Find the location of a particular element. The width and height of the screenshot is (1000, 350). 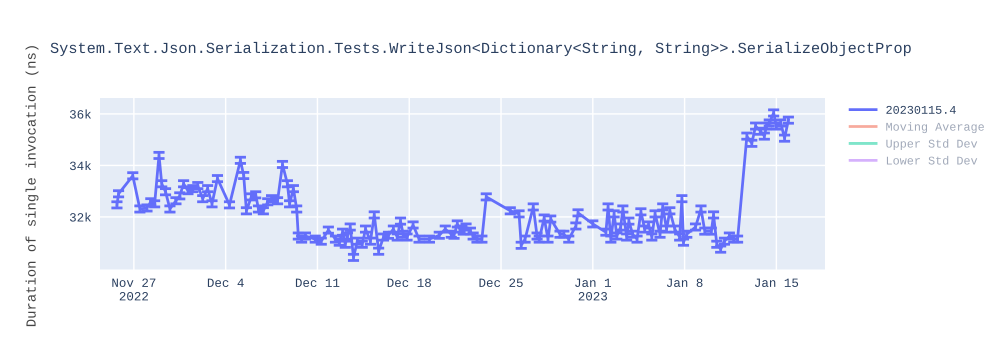

y-axis-title: Duration of single invocation (ns) is located at coordinates (32, 186).